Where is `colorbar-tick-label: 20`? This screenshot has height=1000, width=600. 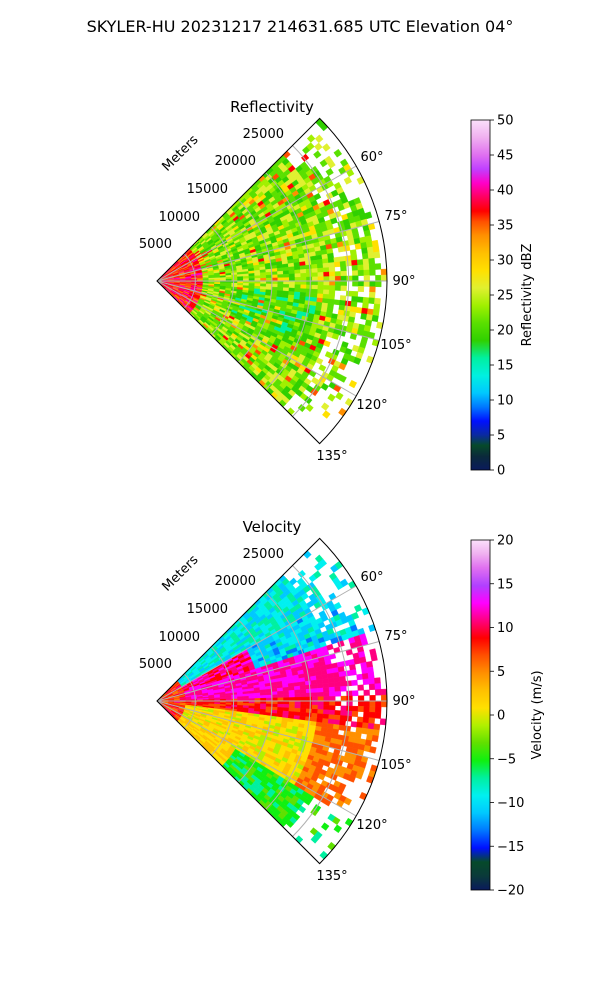 colorbar-tick-label: 20 is located at coordinates (505, 541).